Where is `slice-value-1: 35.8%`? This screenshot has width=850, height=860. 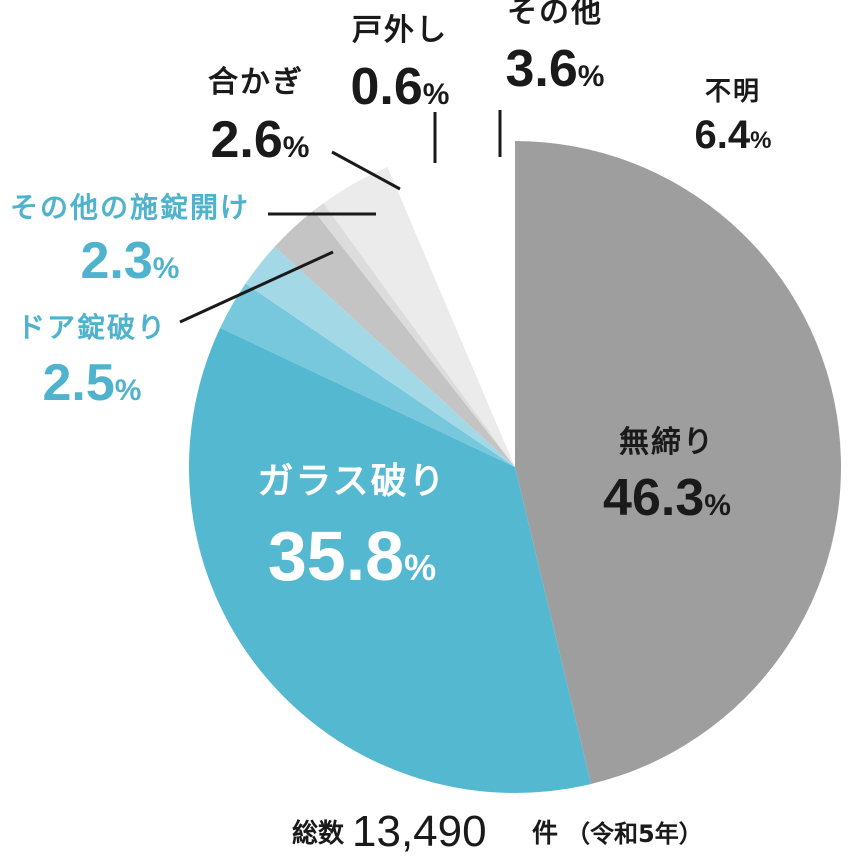 slice-value-1: 35.8% is located at coordinates (352, 556).